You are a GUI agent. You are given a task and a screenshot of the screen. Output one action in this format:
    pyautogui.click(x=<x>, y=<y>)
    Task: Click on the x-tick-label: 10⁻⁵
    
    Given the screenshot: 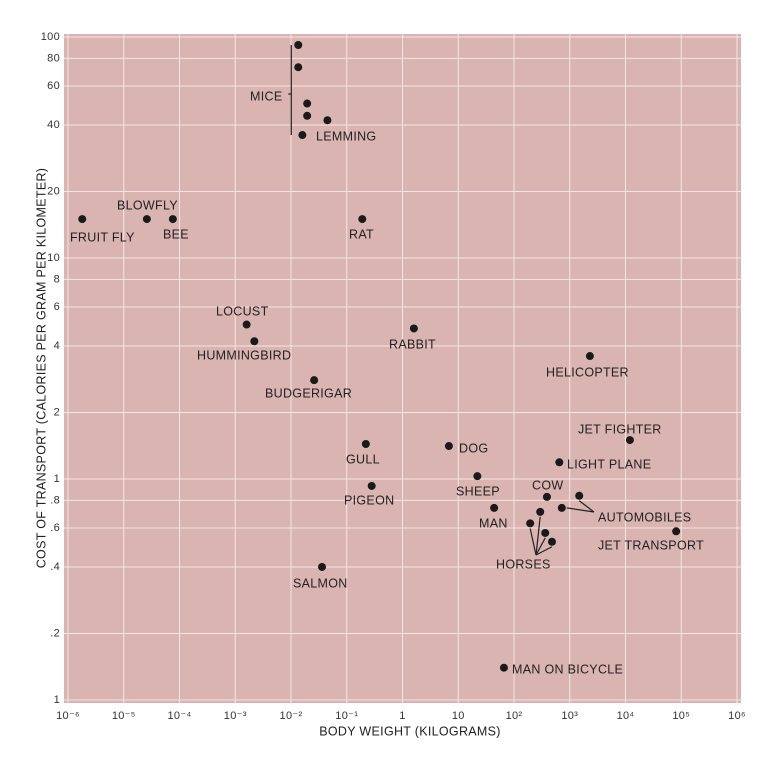 What is the action you would take?
    pyautogui.click(x=124, y=716)
    